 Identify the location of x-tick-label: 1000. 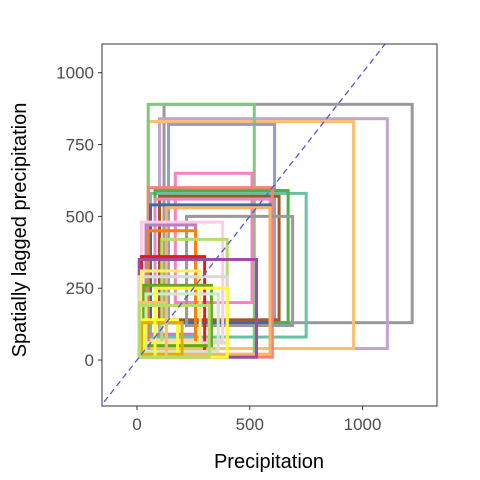
(363, 424).